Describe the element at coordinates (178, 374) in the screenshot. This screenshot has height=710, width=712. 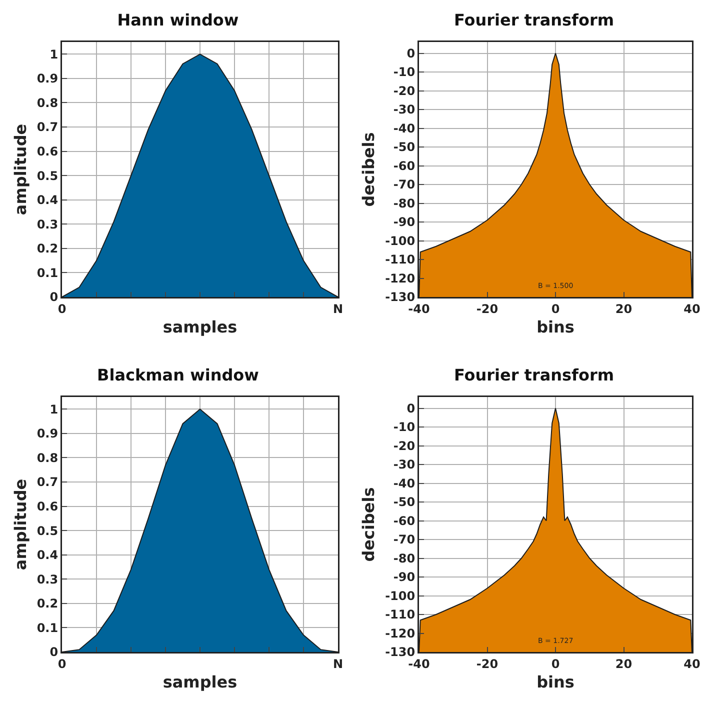
I see `chart-title: Blackman window` at that location.